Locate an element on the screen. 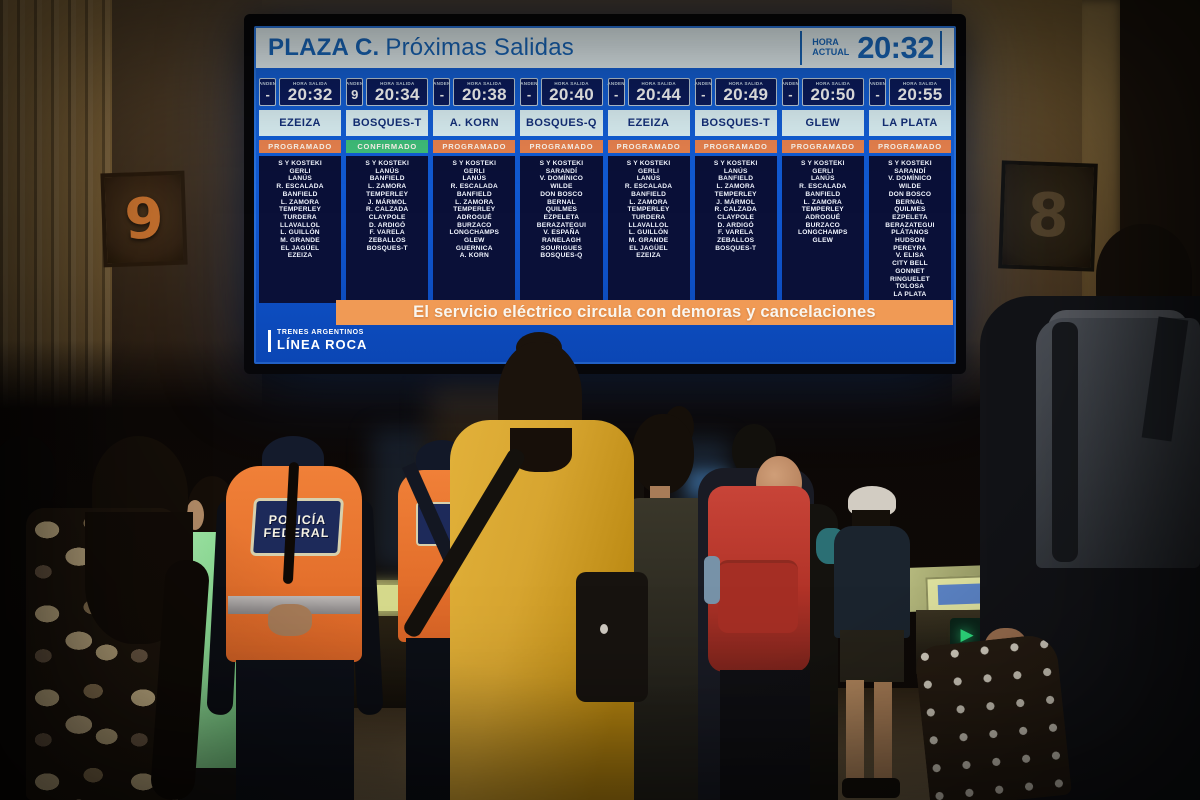  stop-item: TOLOSA is located at coordinates (910, 287).